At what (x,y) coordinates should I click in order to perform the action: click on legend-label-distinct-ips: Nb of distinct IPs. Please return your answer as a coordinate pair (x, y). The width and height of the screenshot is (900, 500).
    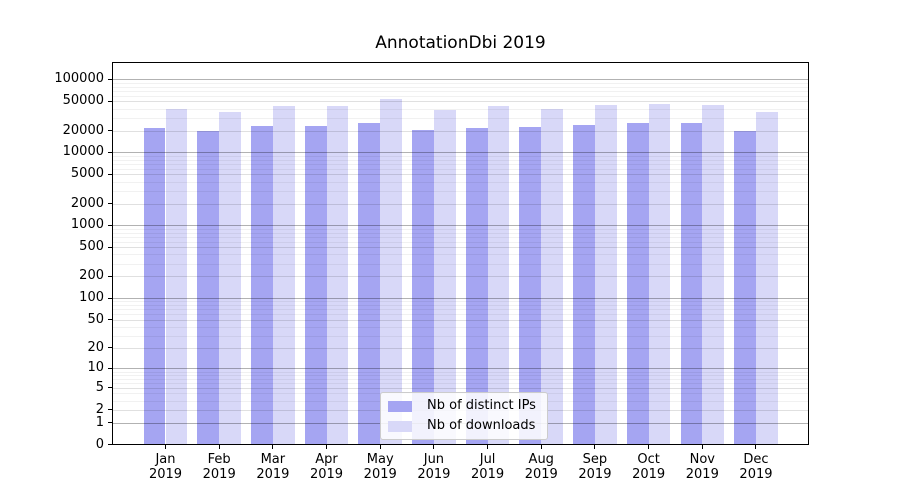
    Looking at the image, I should click on (481, 405).